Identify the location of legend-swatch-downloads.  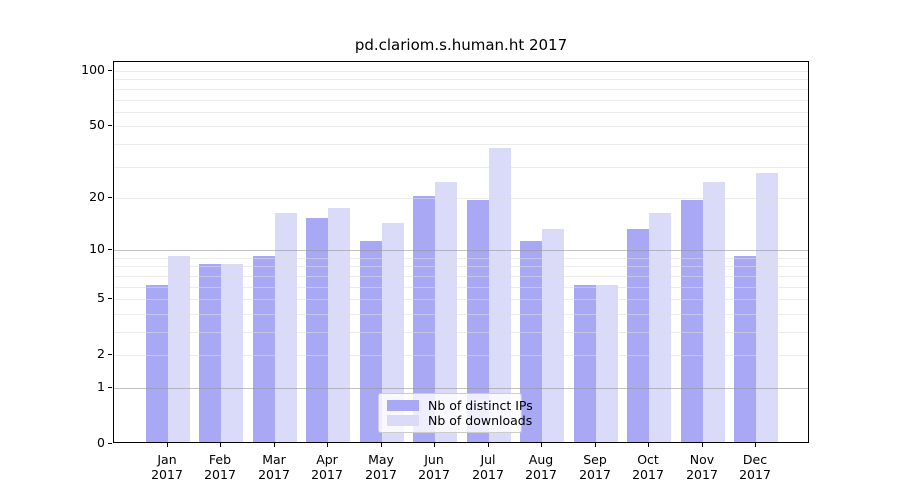
(403, 421).